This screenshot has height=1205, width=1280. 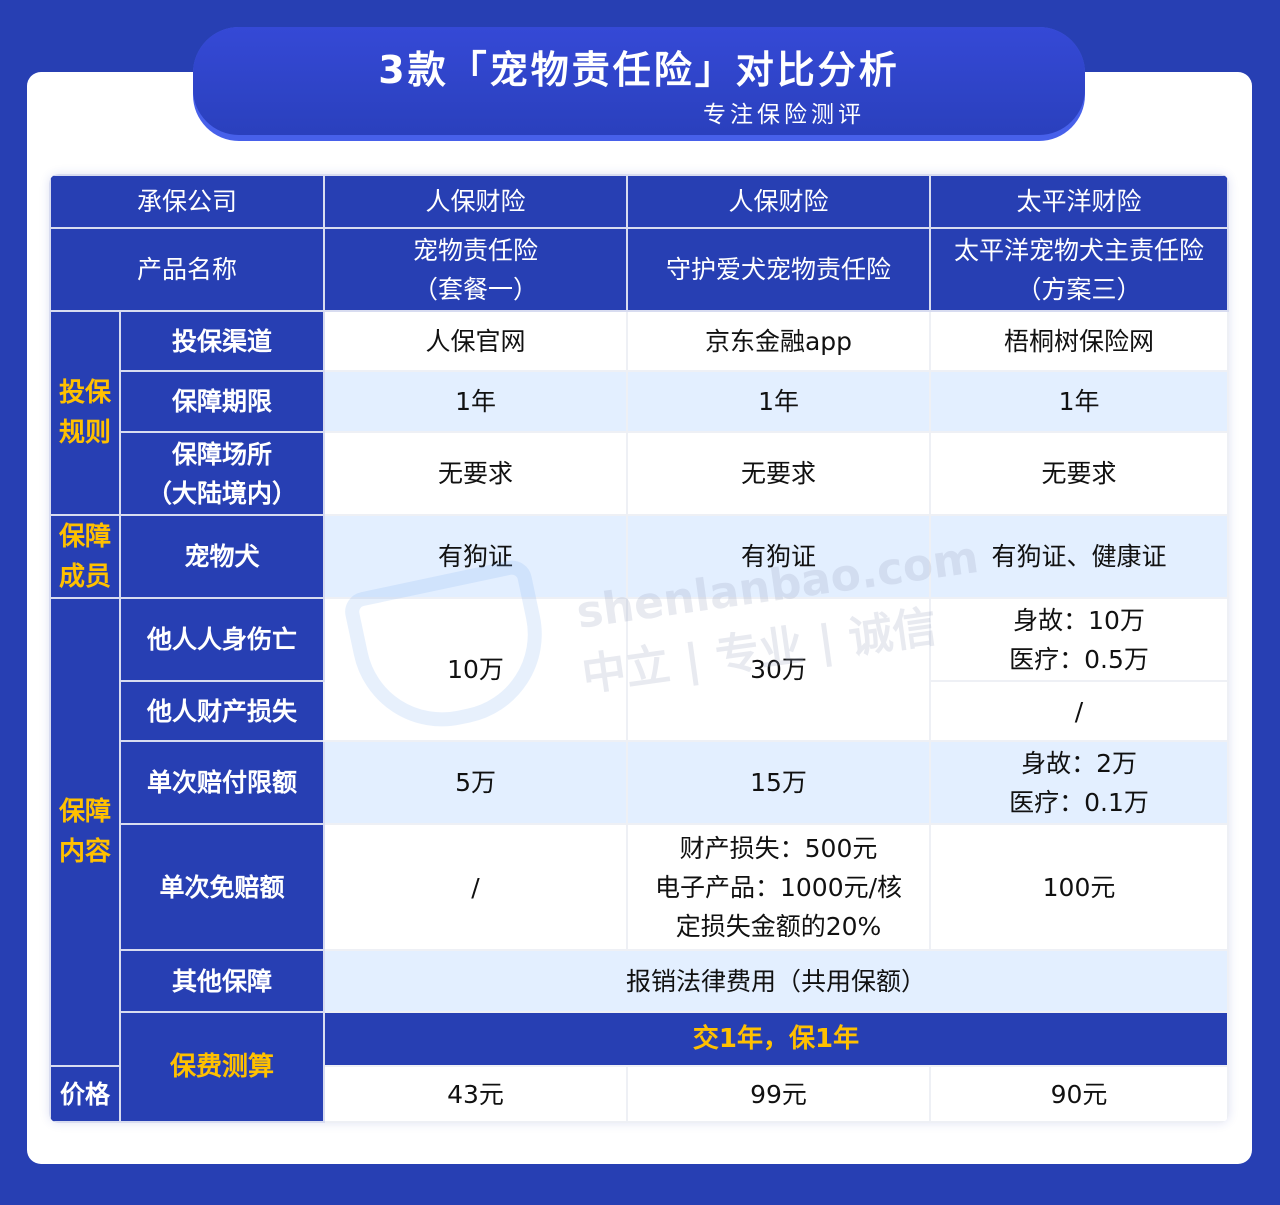 I want to click on cell: 99元, so click(x=779, y=1094).